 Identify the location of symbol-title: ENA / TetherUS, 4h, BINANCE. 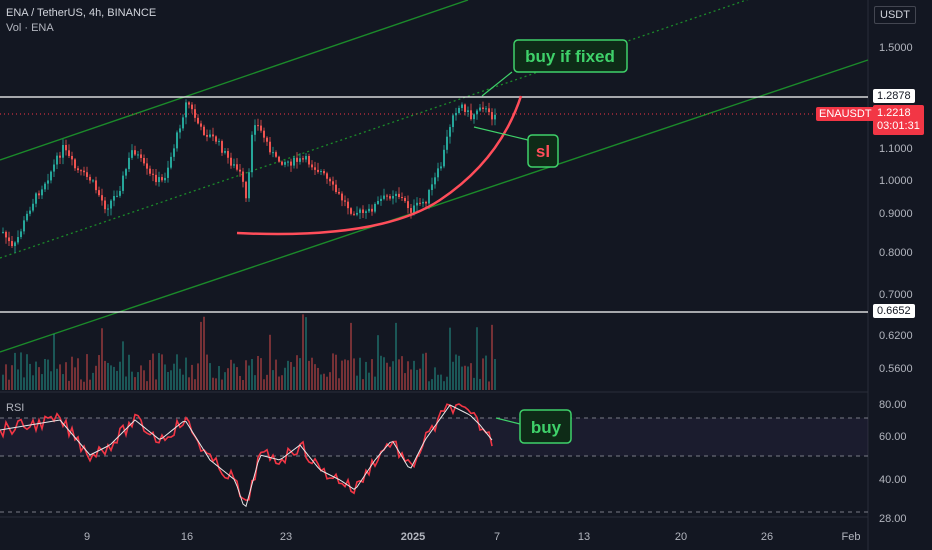
(81, 13).